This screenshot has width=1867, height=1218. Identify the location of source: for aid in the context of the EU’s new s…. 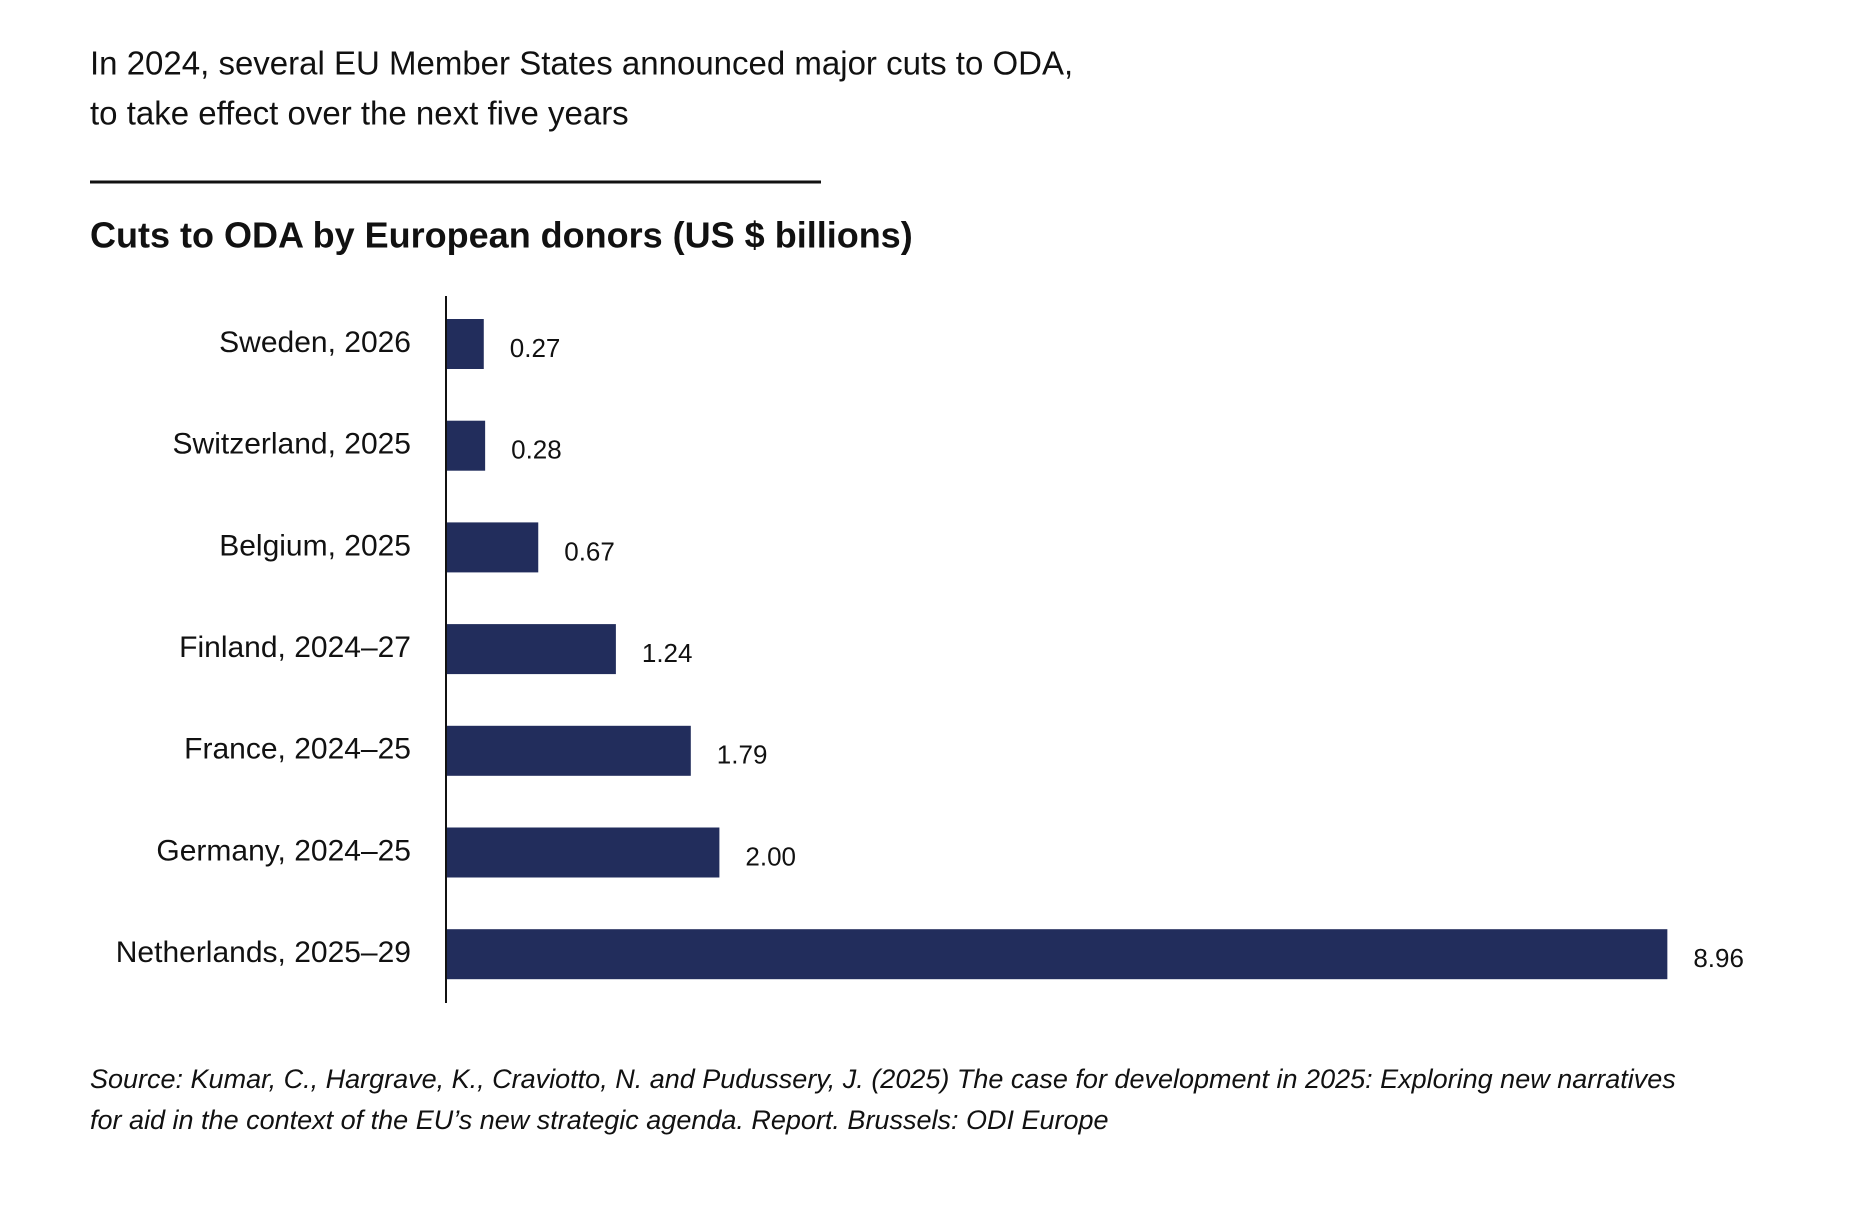
(599, 1120).